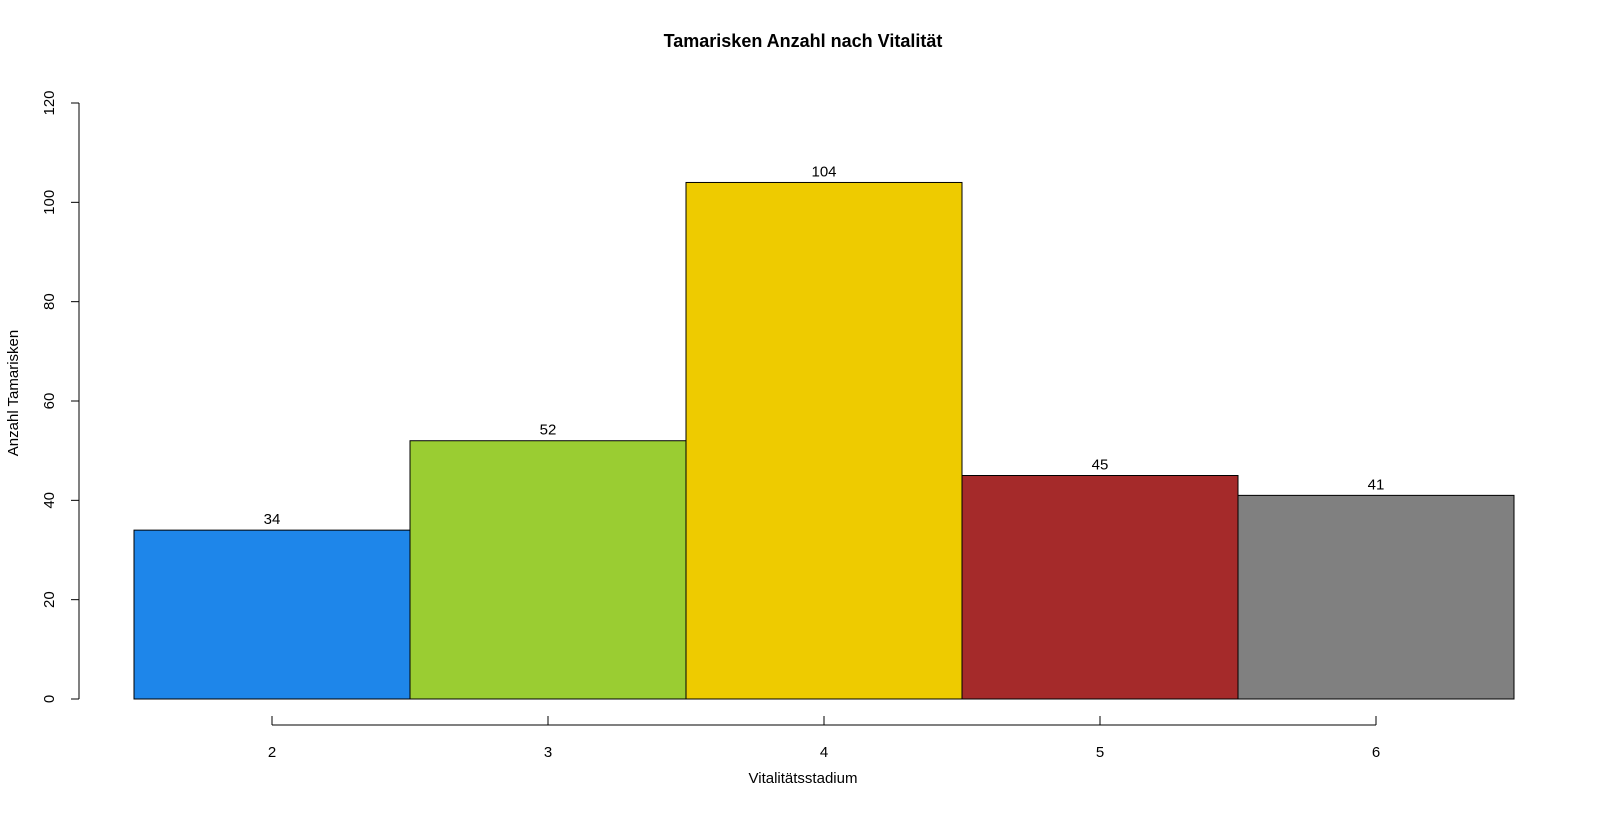  I want to click on x-axis-label: Vitalitätsstadium, so click(803, 778).